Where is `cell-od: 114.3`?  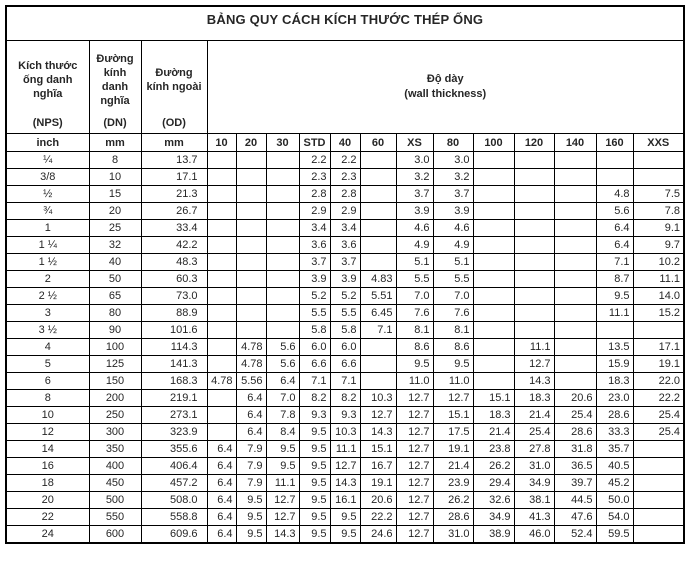
cell-od: 114.3 is located at coordinates (174, 347).